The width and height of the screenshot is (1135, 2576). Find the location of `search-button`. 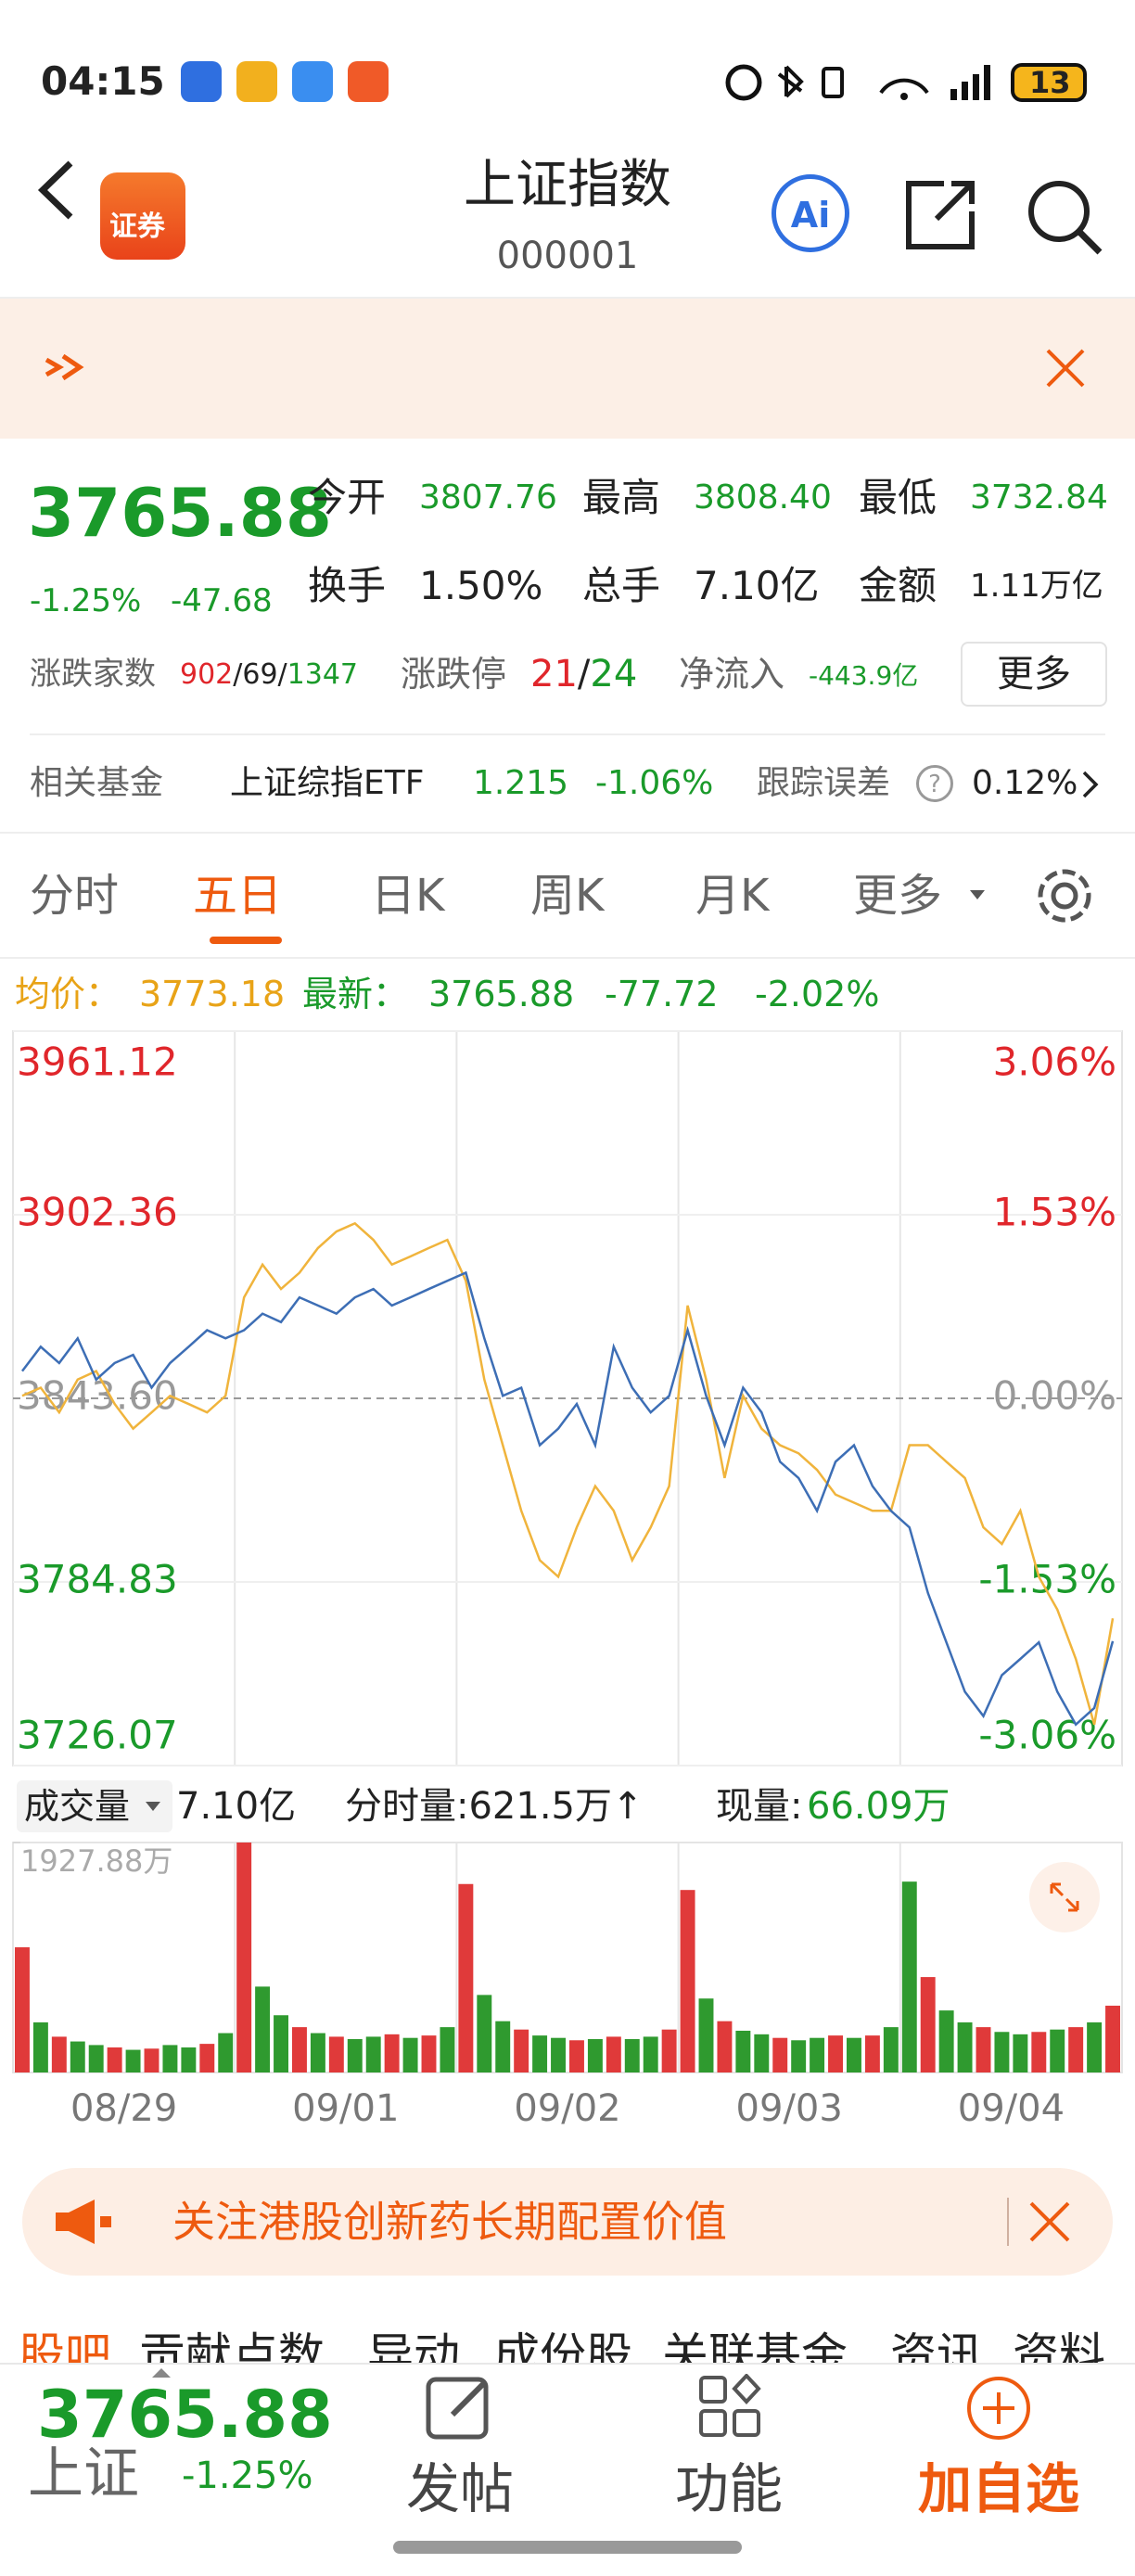

search-button is located at coordinates (1064, 217).